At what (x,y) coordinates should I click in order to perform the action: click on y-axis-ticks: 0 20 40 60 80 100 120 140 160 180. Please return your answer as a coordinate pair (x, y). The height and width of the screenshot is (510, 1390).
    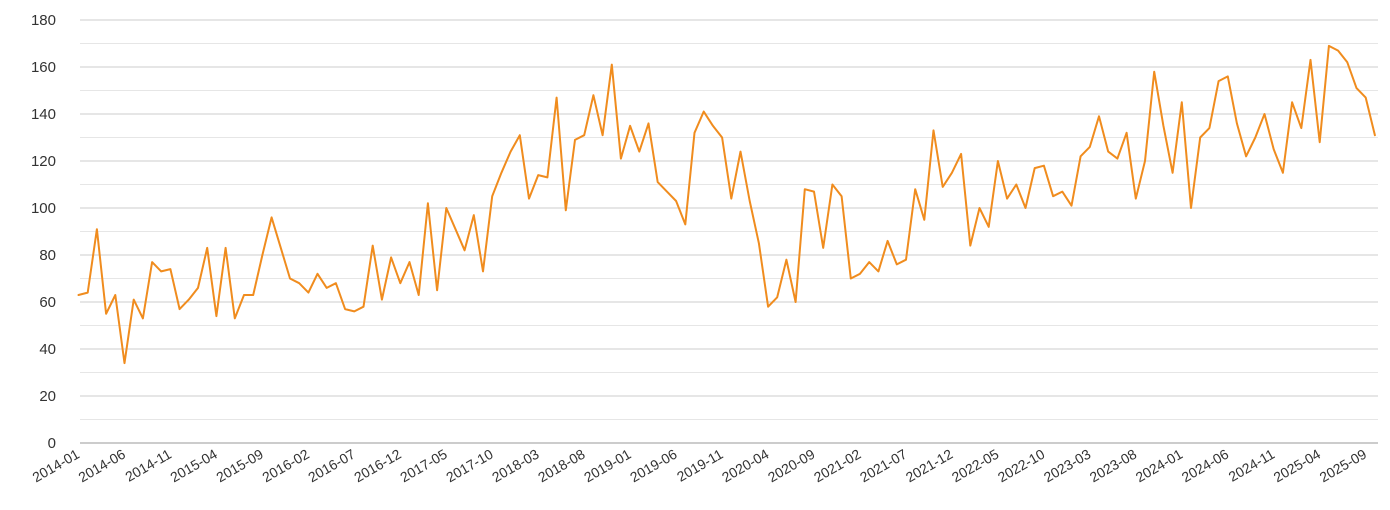
    Looking at the image, I should click on (43, 232).